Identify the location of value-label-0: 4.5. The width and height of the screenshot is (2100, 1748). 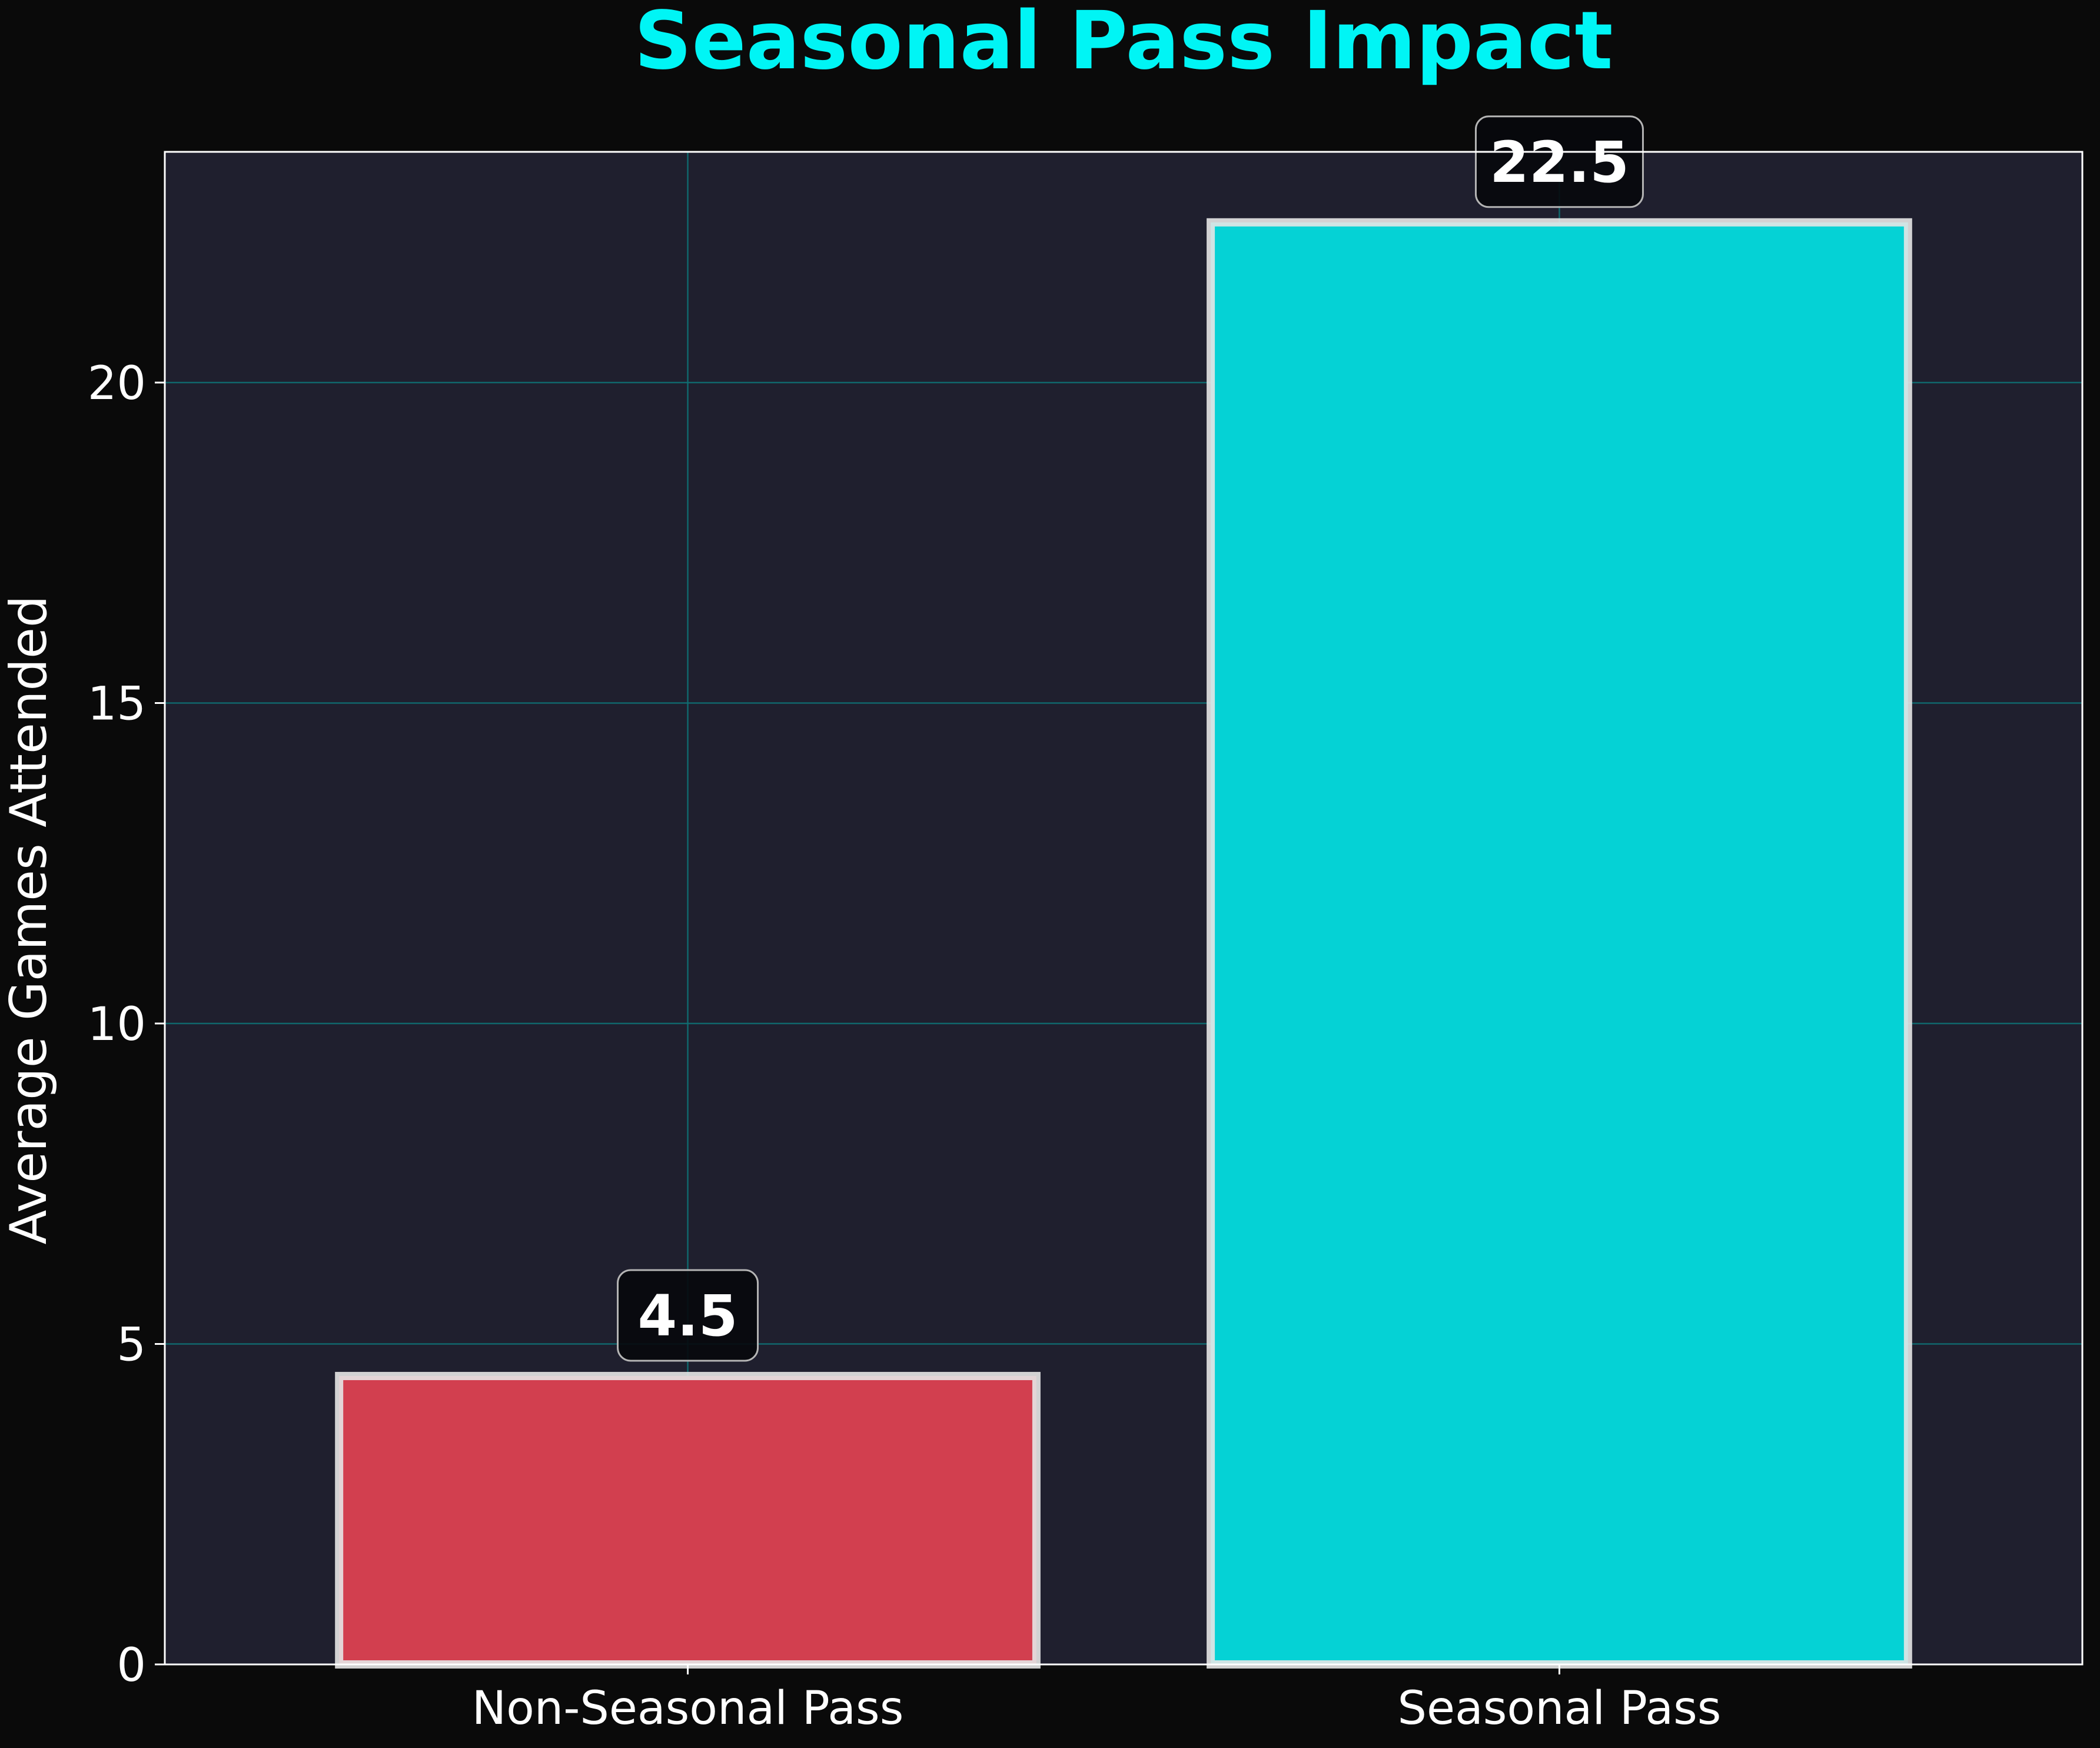
(688, 1316).